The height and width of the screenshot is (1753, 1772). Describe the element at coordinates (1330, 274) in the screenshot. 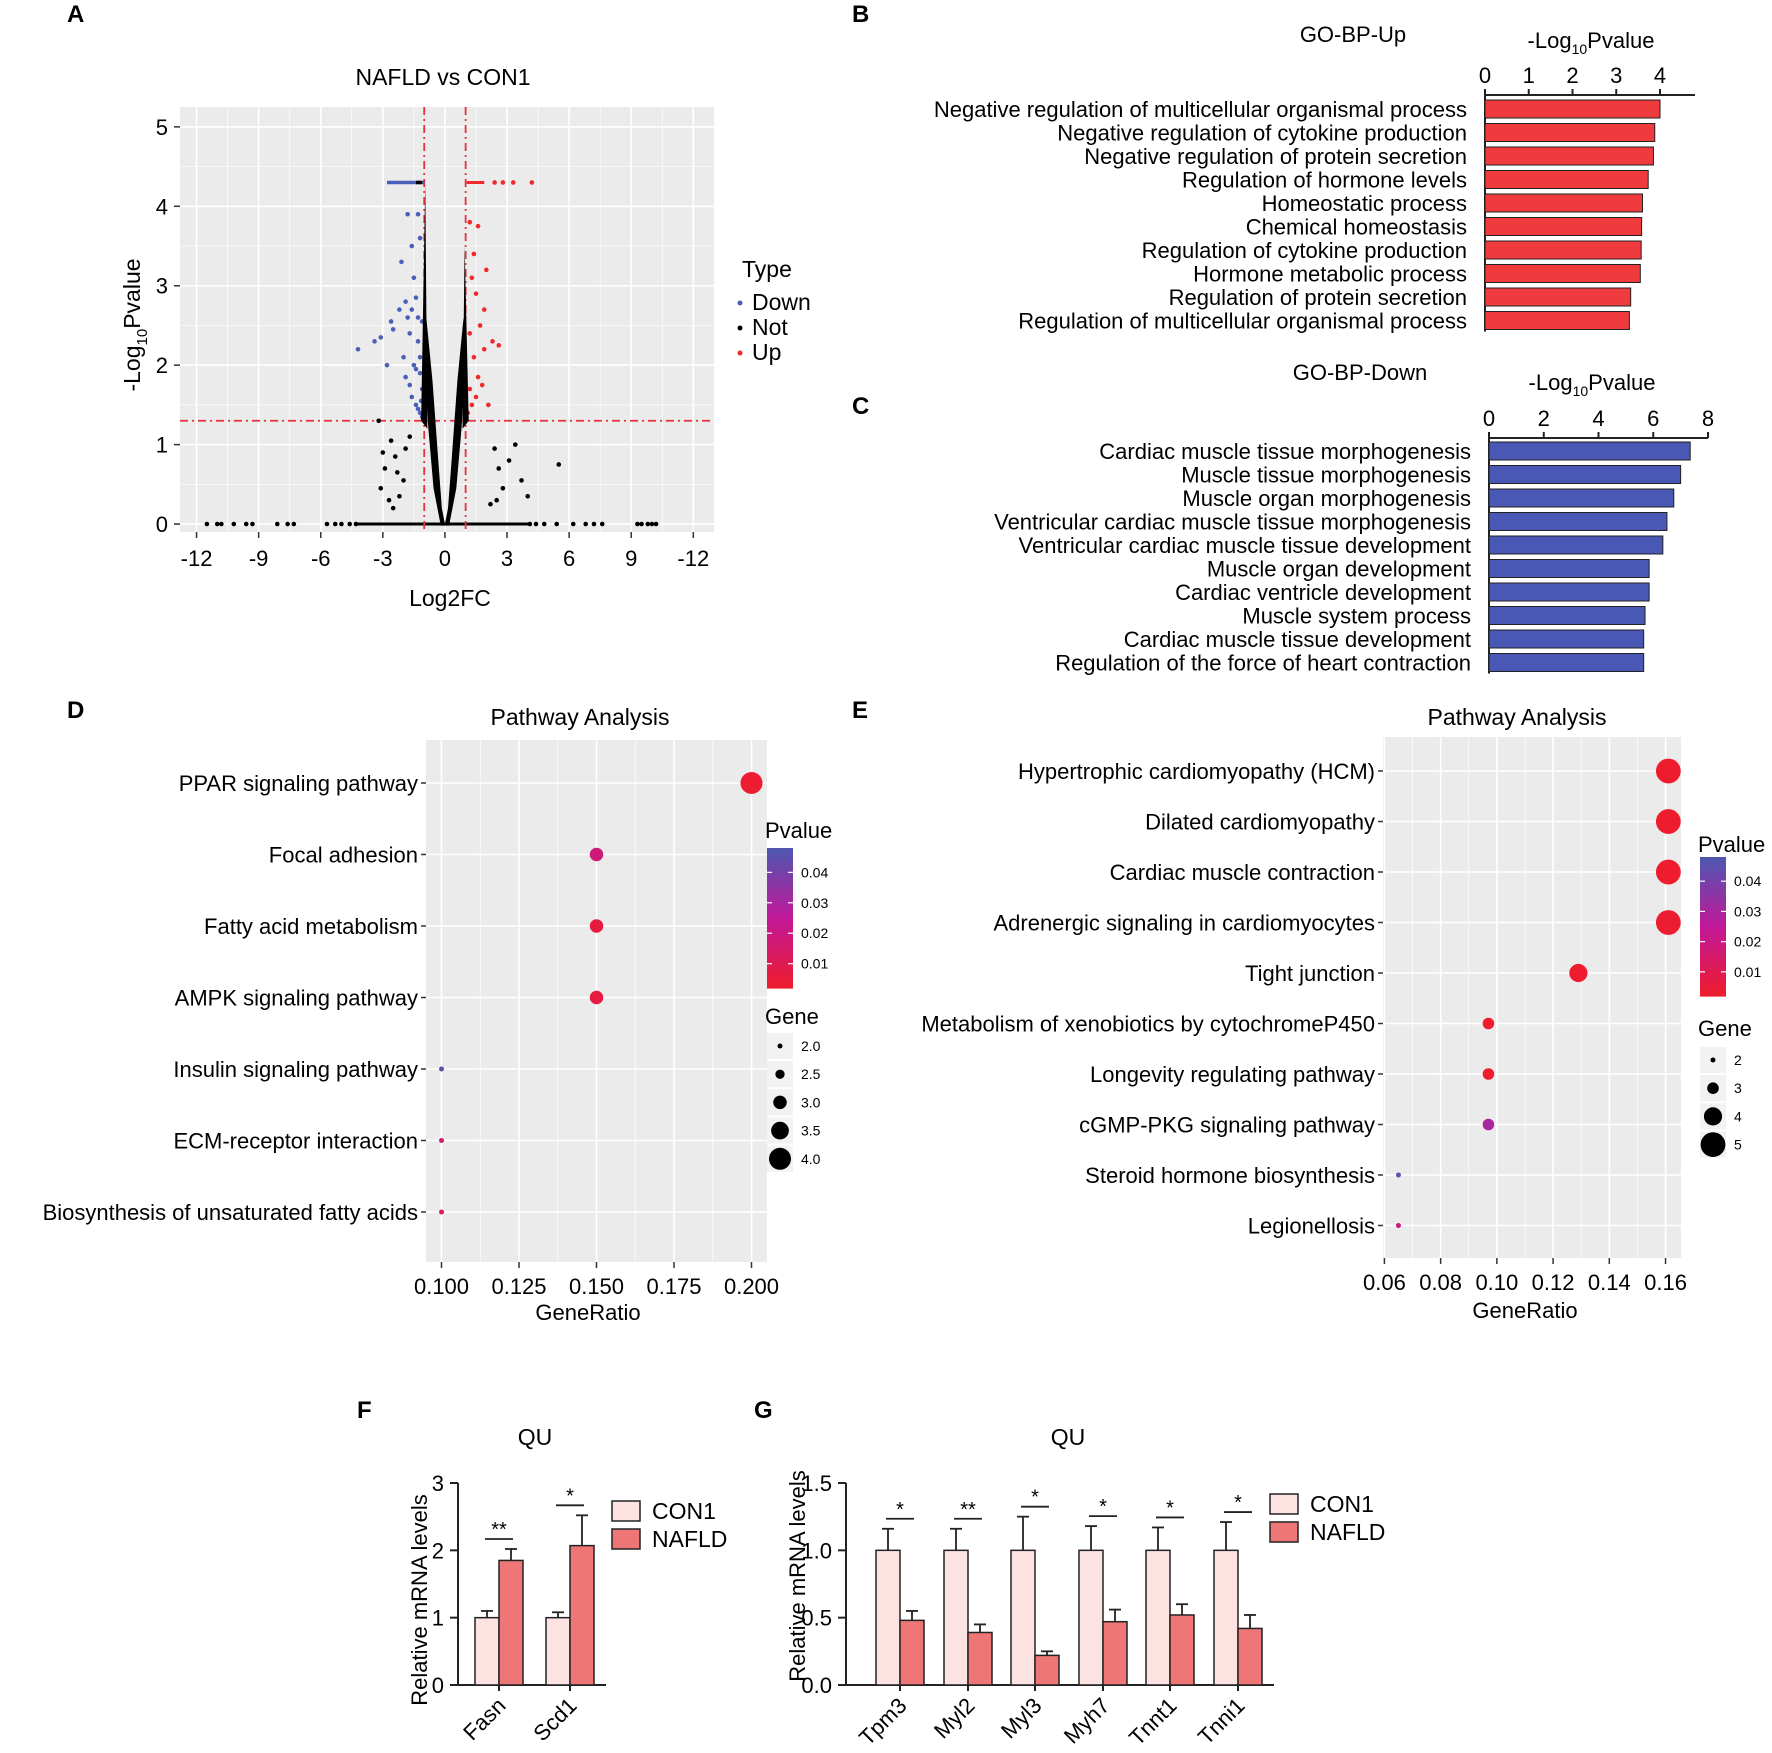

I see `bar-category-label: Hormone metabolic process` at that location.